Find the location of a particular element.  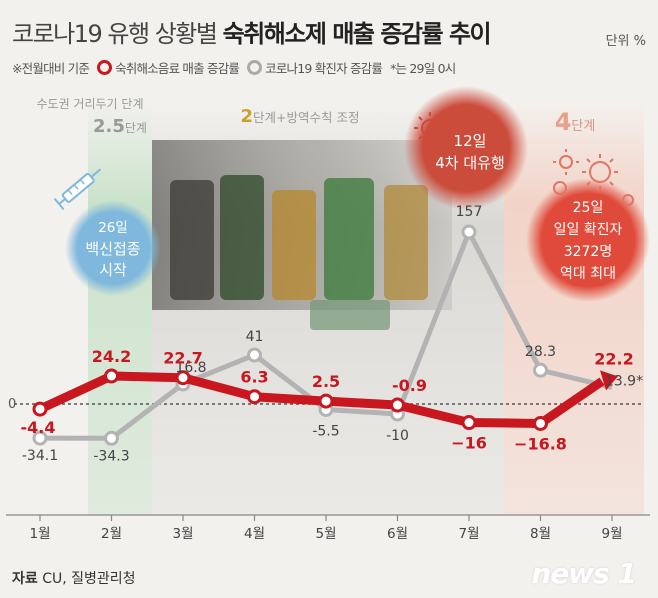

x-tick-label-7: 7월 is located at coordinates (468, 534).